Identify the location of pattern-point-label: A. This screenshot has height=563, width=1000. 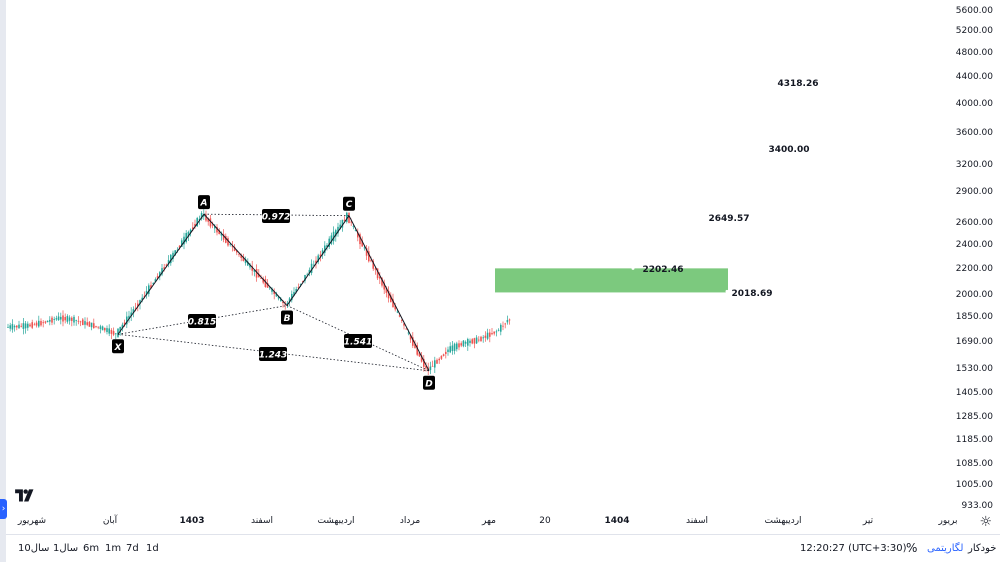
(204, 204).